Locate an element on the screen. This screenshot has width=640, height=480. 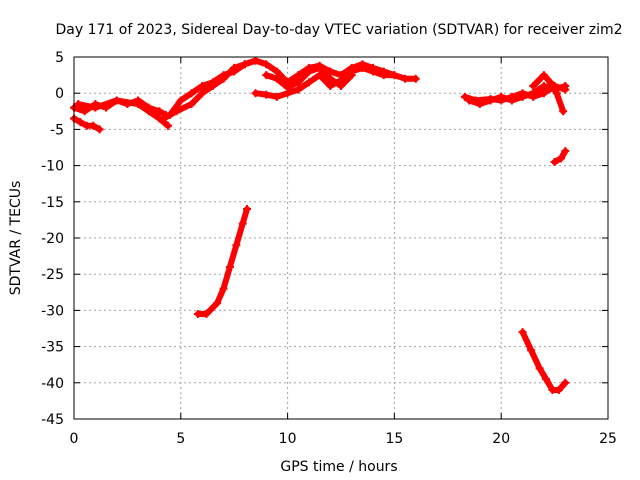
x-axis-label: GPS time / hours is located at coordinates (338, 467).